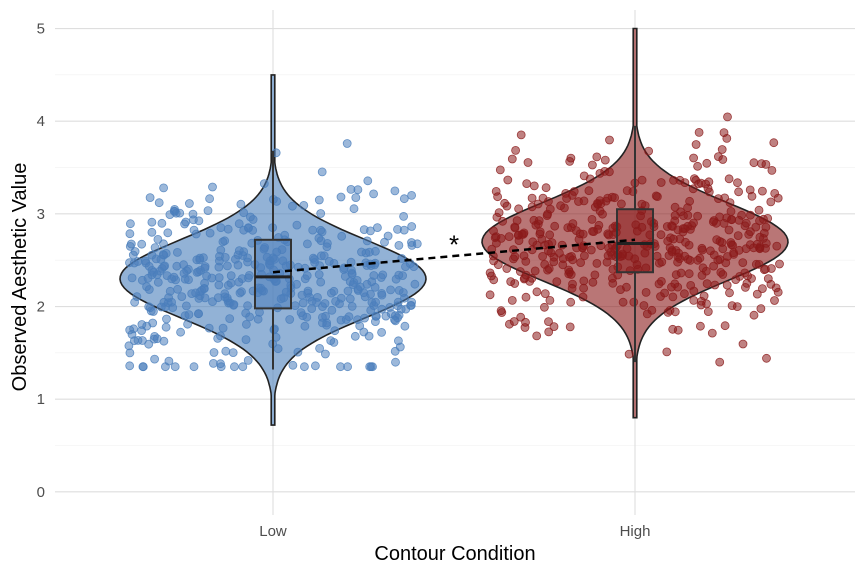  Describe the element at coordinates (454, 245) in the screenshot. I see `significance-annotation: *` at that location.